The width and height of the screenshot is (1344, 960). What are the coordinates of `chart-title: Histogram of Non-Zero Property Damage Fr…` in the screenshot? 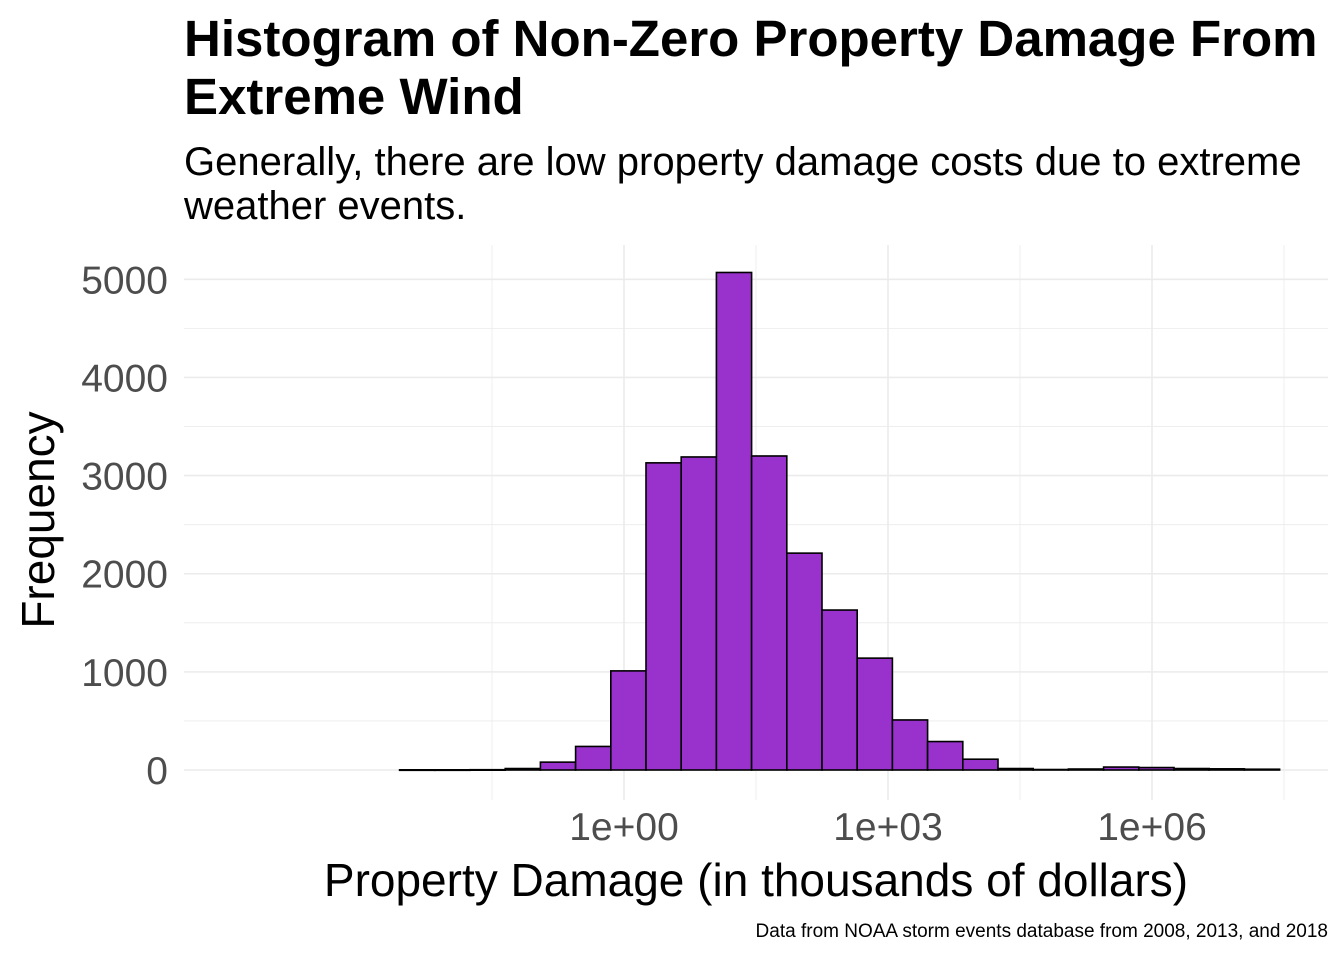 It's located at (751, 67).